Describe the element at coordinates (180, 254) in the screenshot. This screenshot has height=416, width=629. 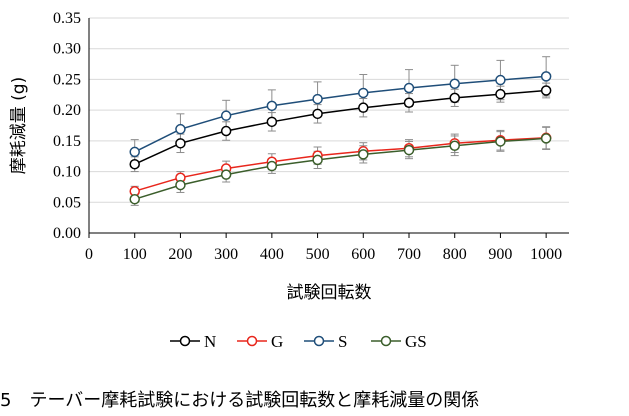
I see `x-tick-label: 200` at that location.